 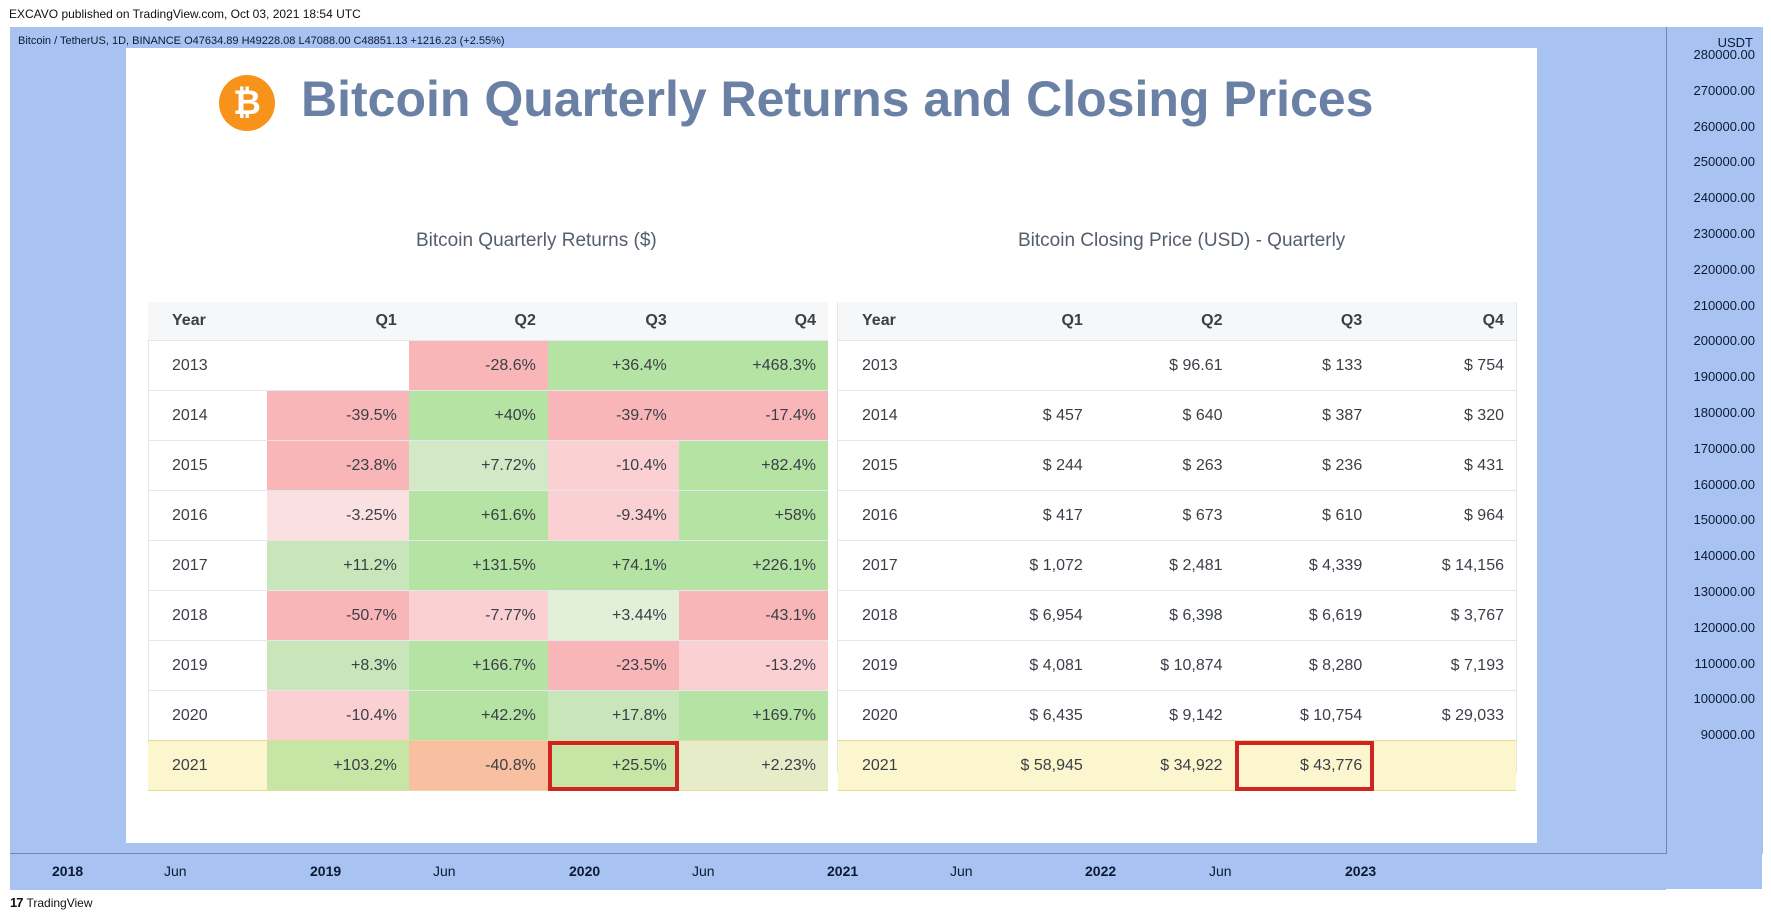 What do you see at coordinates (1727, 735) in the screenshot?
I see `price-tick-label: 90000.00` at bounding box center [1727, 735].